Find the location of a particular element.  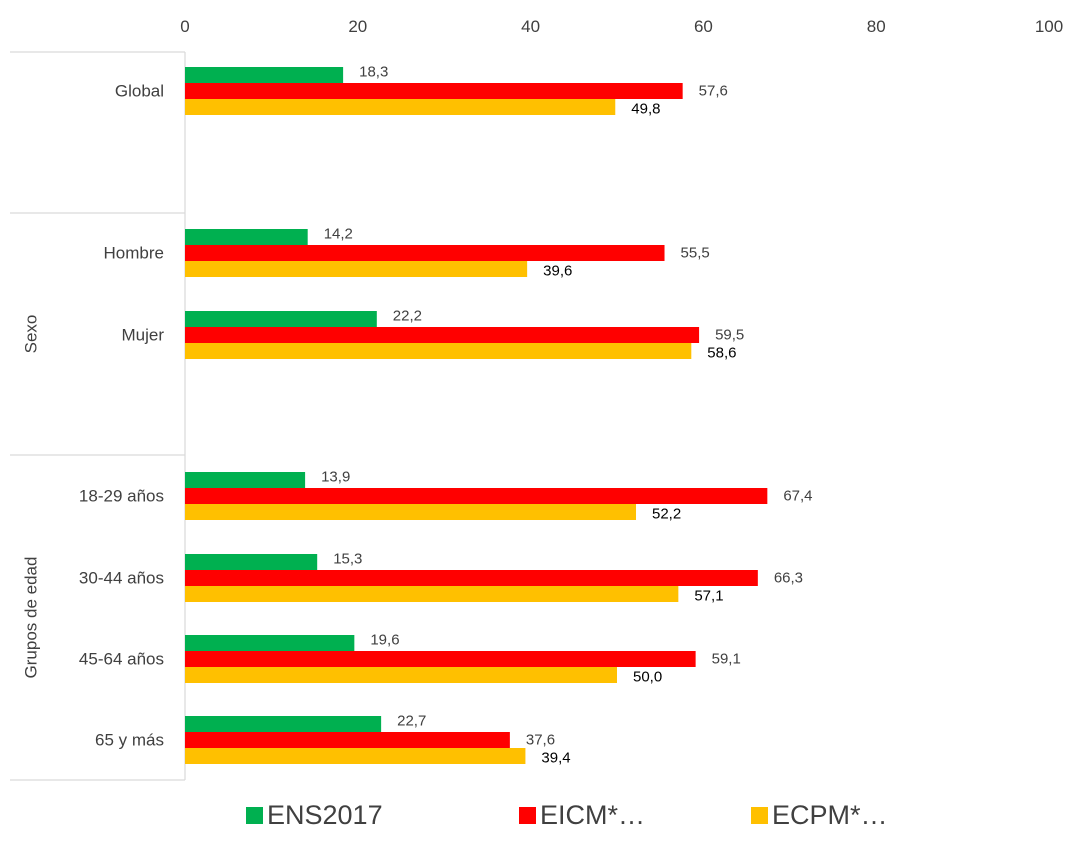

data-label: 39,4 is located at coordinates (555, 758).